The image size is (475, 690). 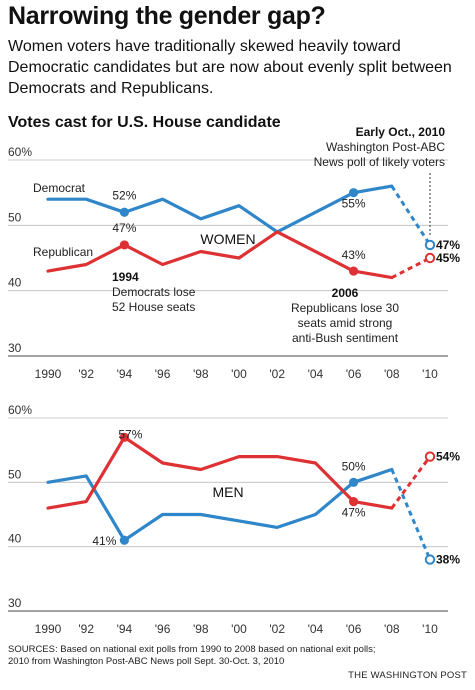 What do you see at coordinates (354, 255) in the screenshot?
I see `data-label: 43%` at bounding box center [354, 255].